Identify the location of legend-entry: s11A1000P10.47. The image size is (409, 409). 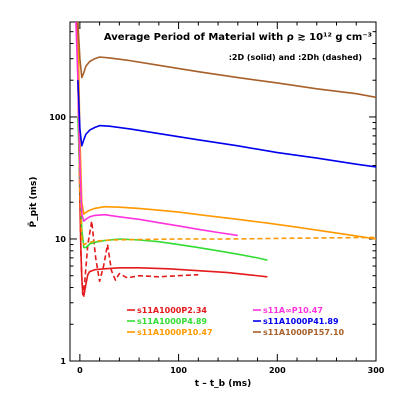
(175, 332).